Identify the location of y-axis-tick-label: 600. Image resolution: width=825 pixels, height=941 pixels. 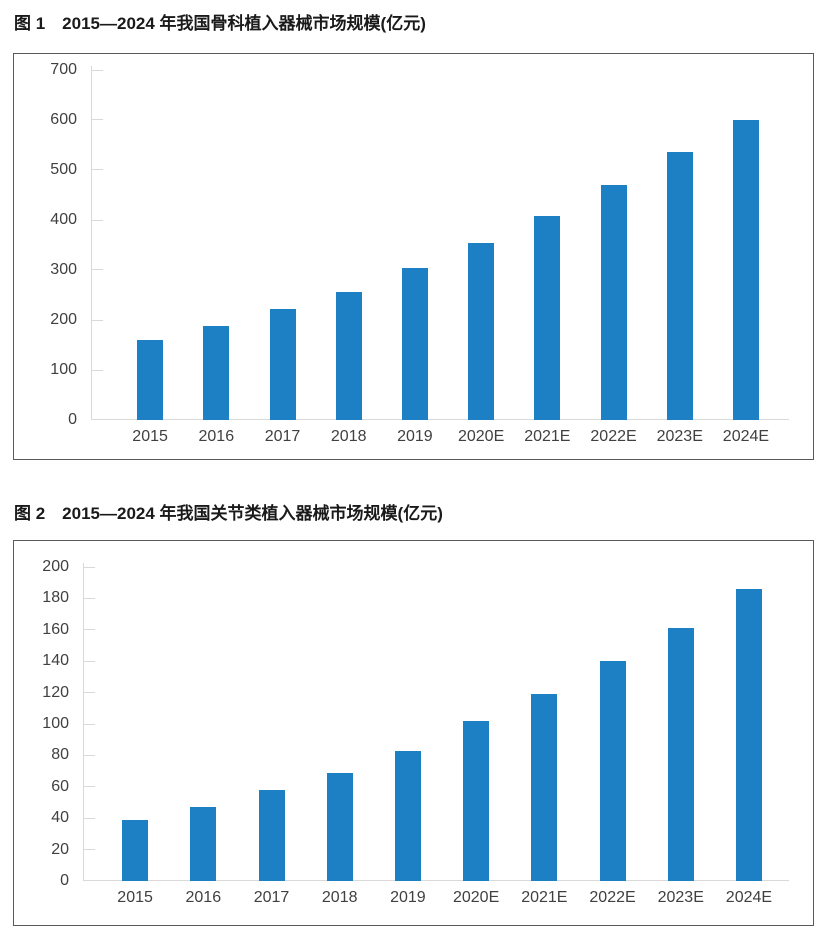
(63, 119).